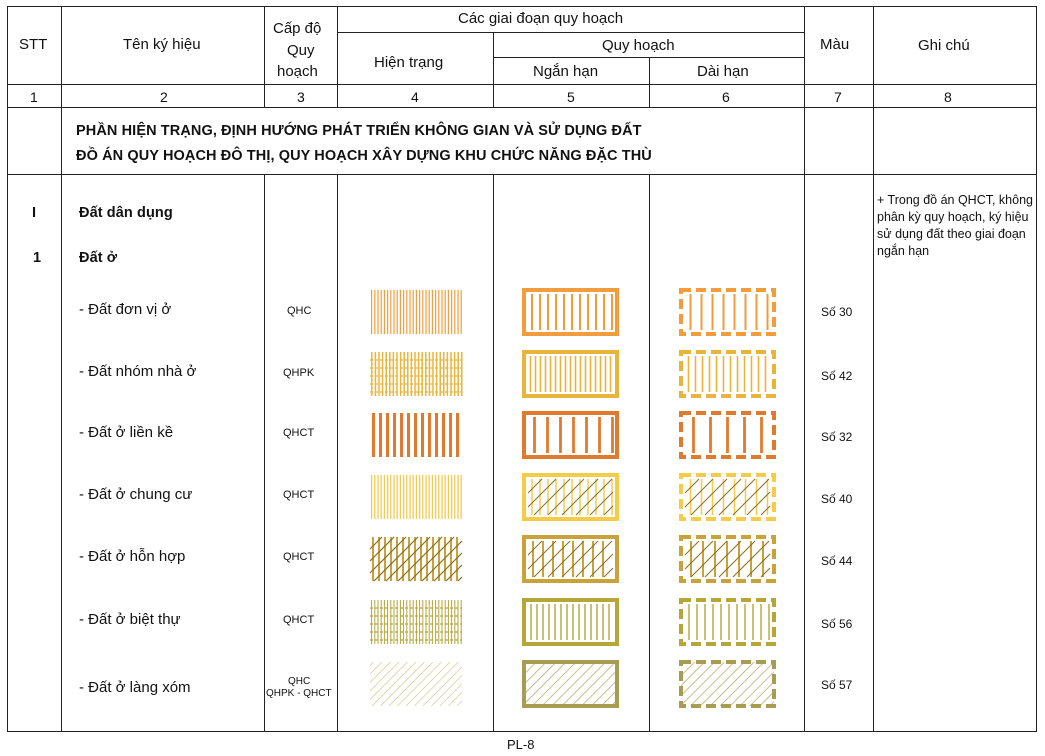  Describe the element at coordinates (299, 373) in the screenshot. I see `row-level: QHPK` at that location.